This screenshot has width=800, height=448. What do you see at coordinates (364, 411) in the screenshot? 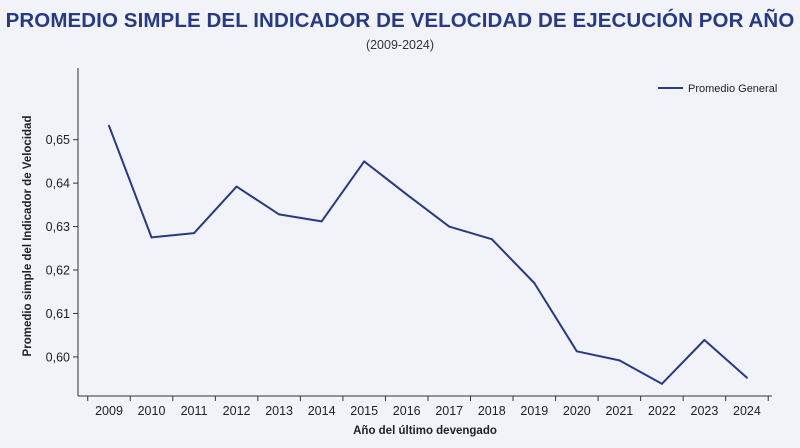
I see `x-tick-label: 2015` at bounding box center [364, 411].